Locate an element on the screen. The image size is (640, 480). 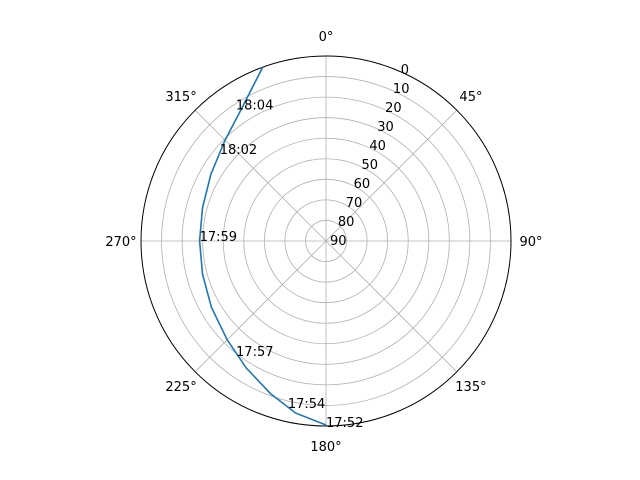
r-tick-label: 70 is located at coordinates (354, 203).